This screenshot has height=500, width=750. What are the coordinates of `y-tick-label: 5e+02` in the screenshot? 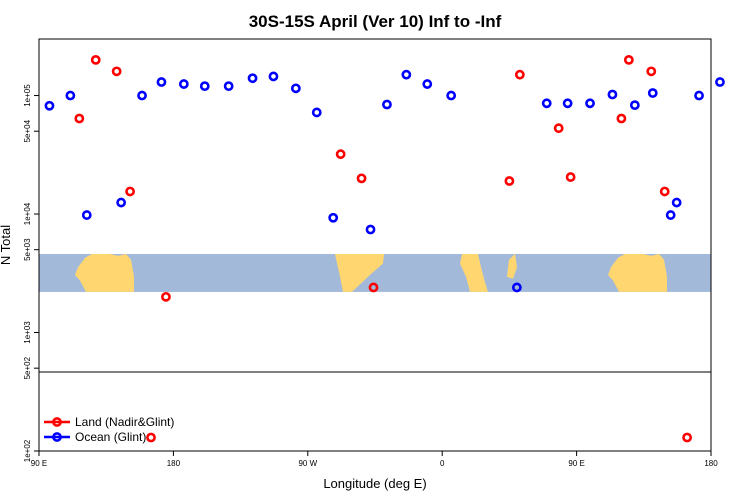 It's located at (27, 367).